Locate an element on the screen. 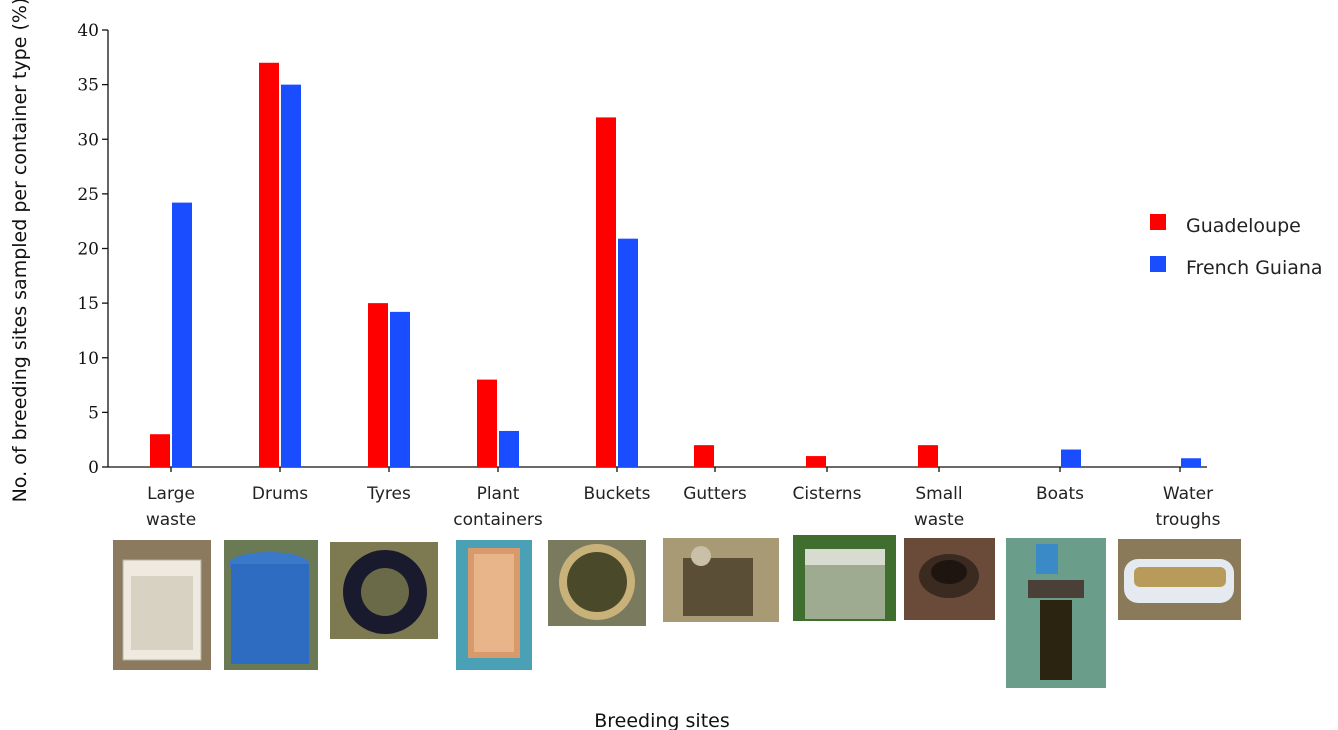  x-tick-label: containers is located at coordinates (498, 520).